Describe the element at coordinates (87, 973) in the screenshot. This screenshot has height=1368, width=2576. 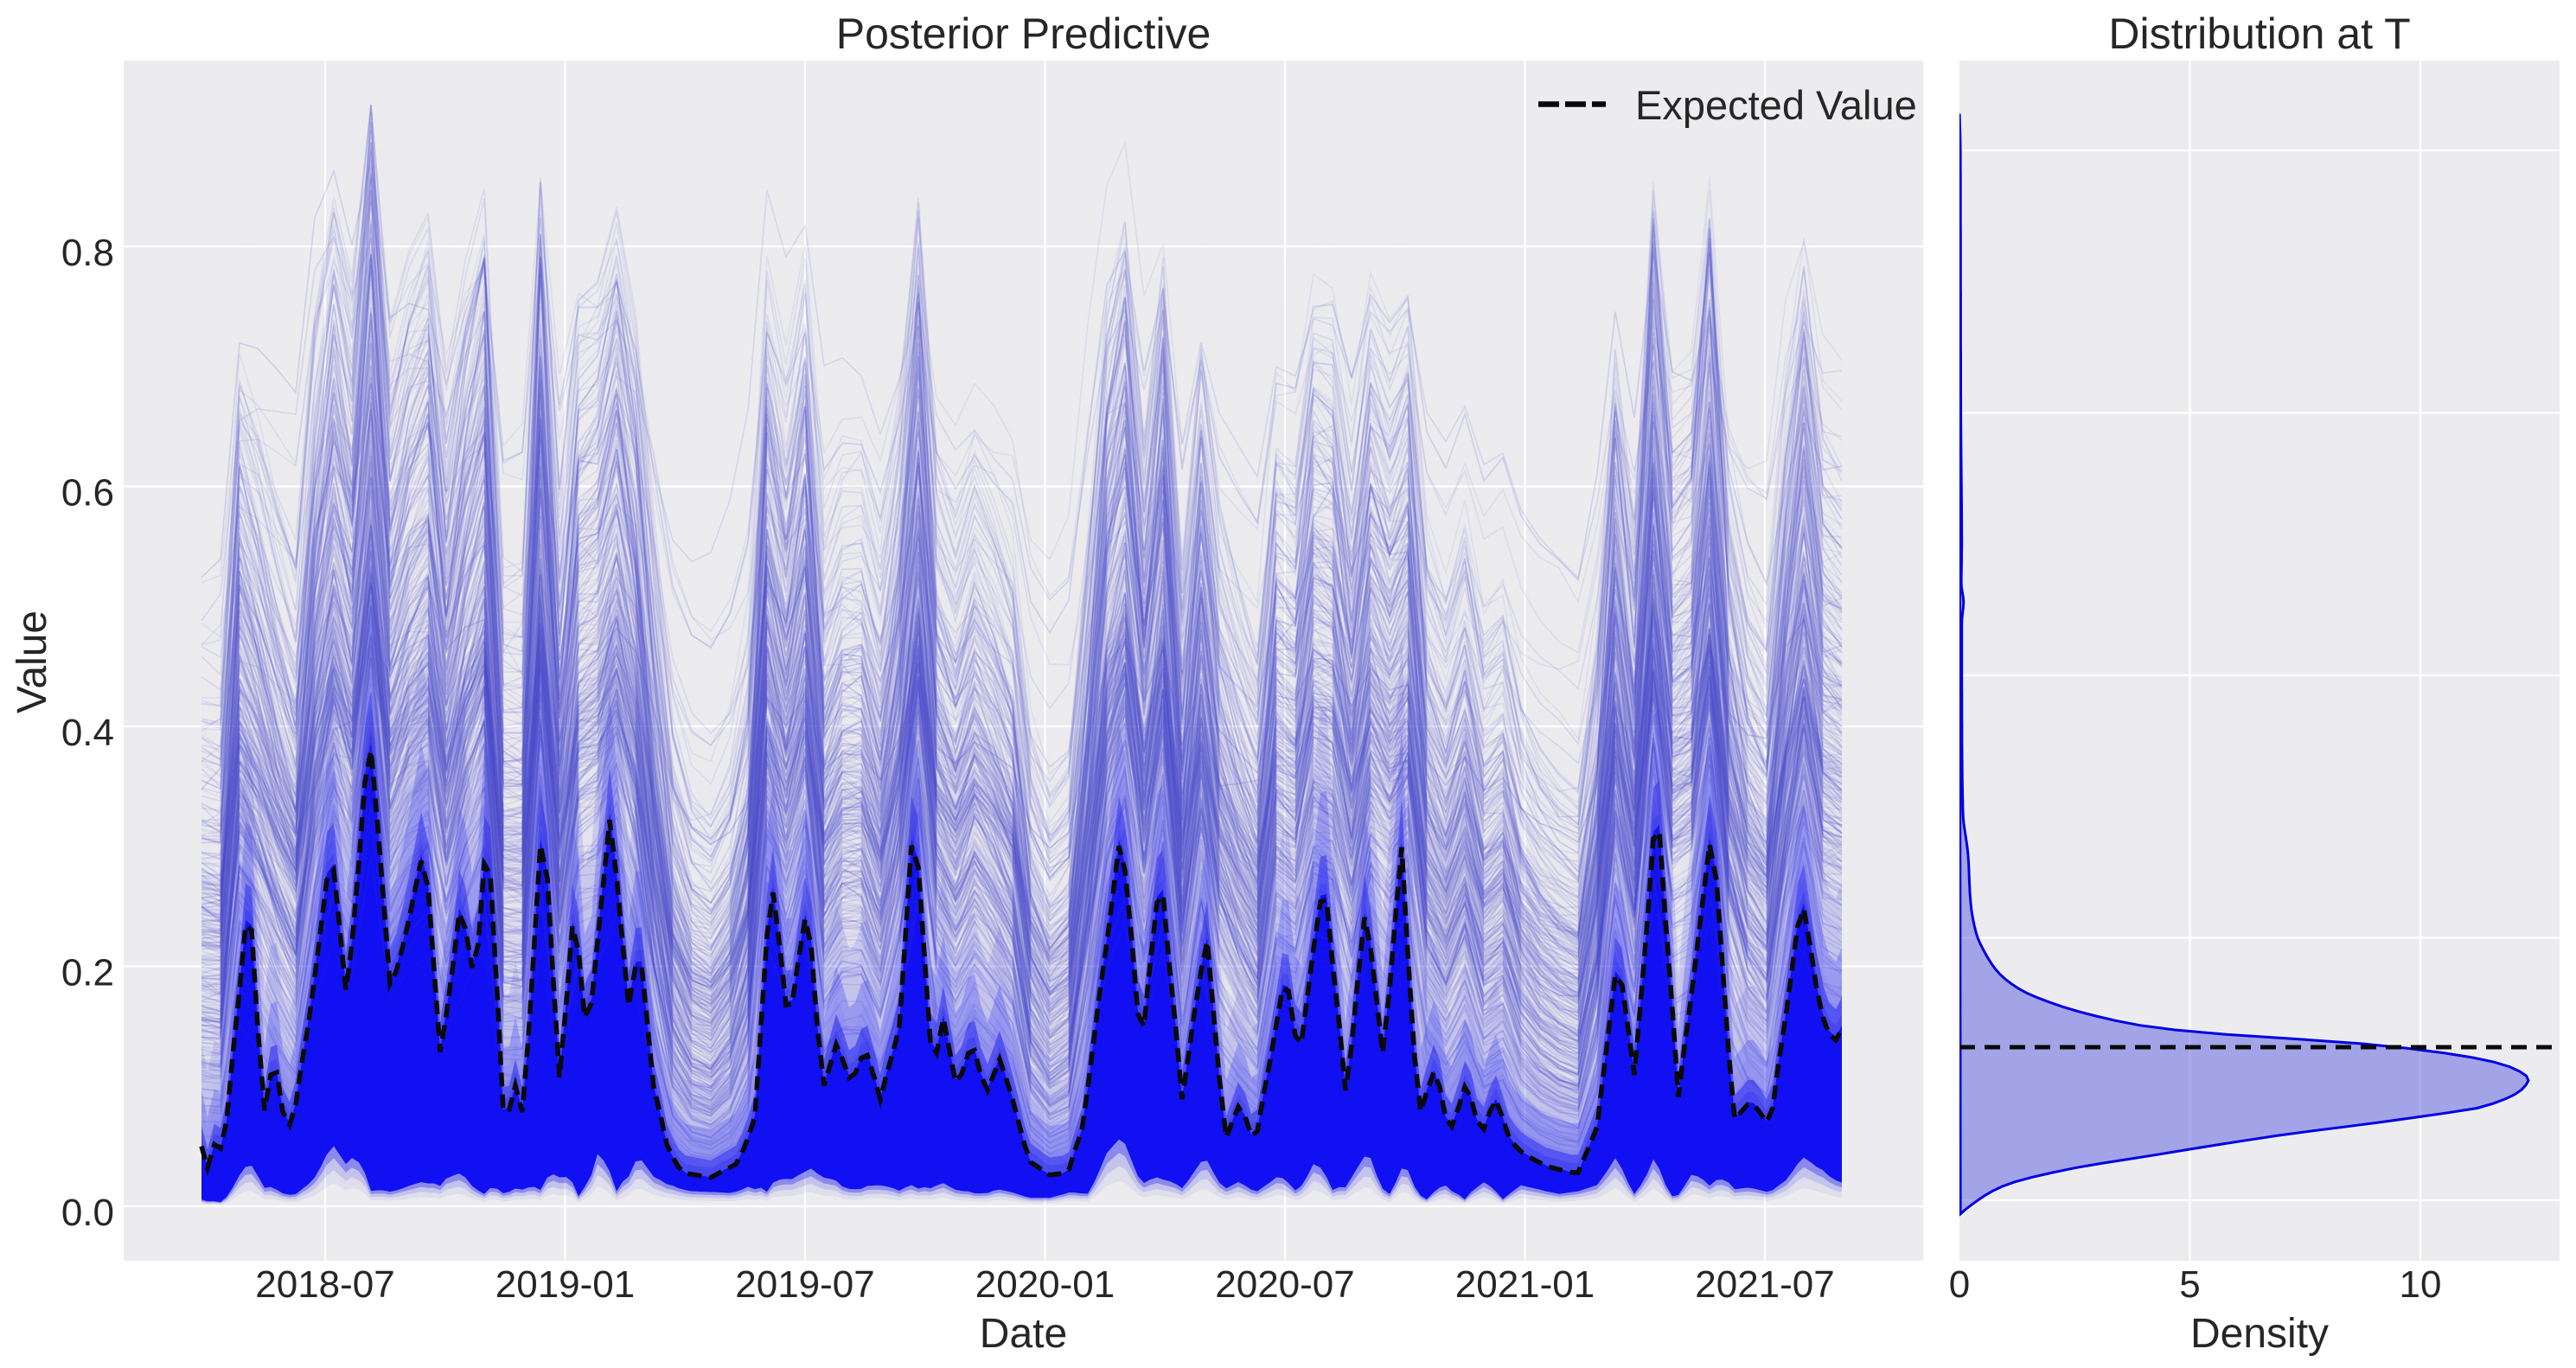
I see `svg-text: 0.2` at that location.